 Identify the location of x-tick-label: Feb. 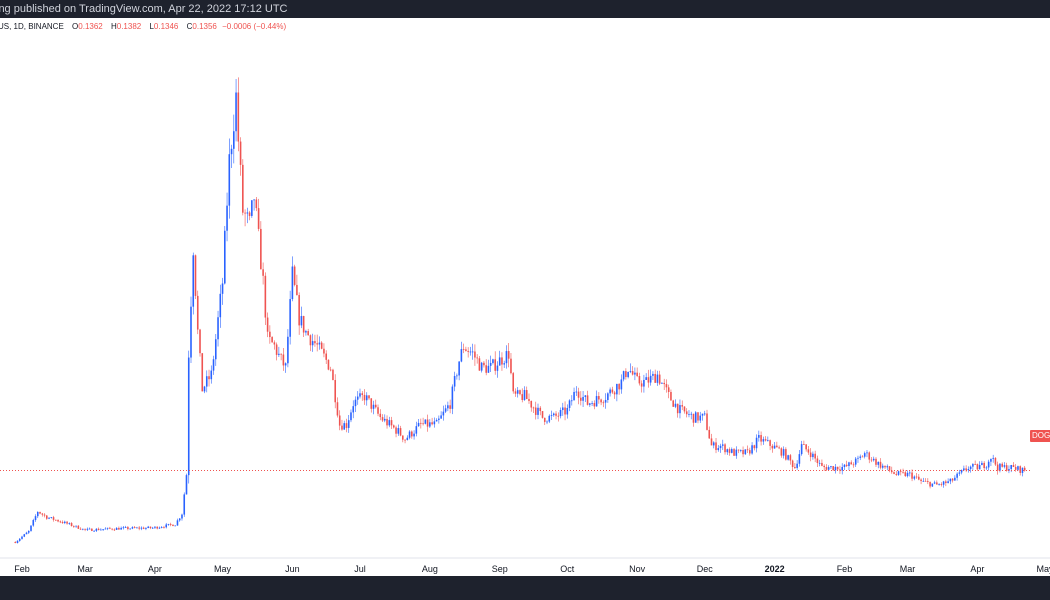
(22, 569).